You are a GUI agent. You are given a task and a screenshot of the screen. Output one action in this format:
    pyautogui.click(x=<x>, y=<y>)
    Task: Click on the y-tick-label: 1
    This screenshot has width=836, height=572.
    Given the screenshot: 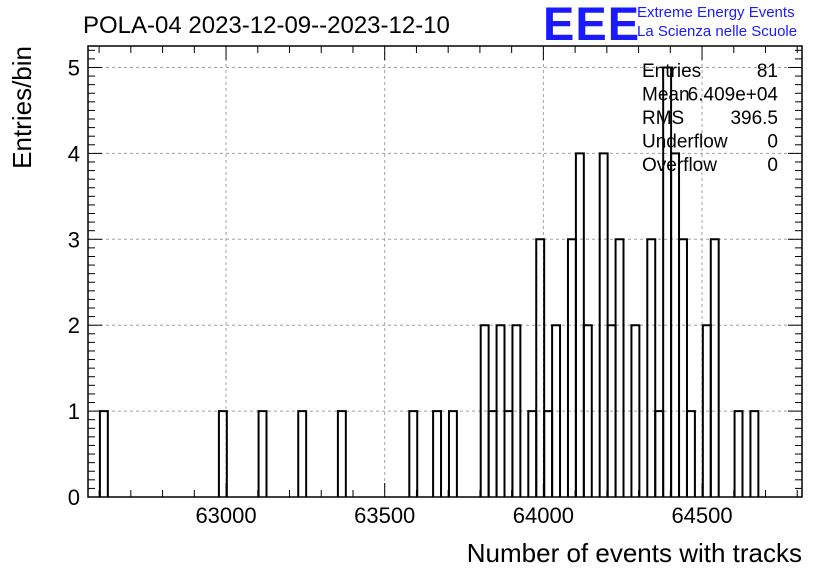 What is the action you would take?
    pyautogui.click(x=74, y=411)
    